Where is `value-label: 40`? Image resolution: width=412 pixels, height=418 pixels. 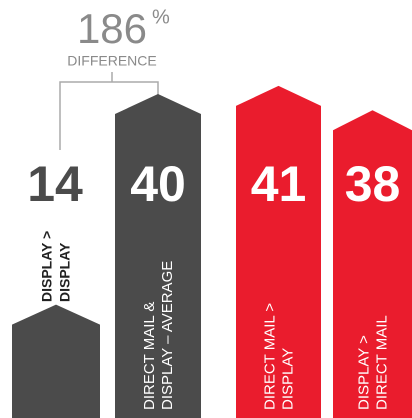 value-label: 40 is located at coordinates (158, 184).